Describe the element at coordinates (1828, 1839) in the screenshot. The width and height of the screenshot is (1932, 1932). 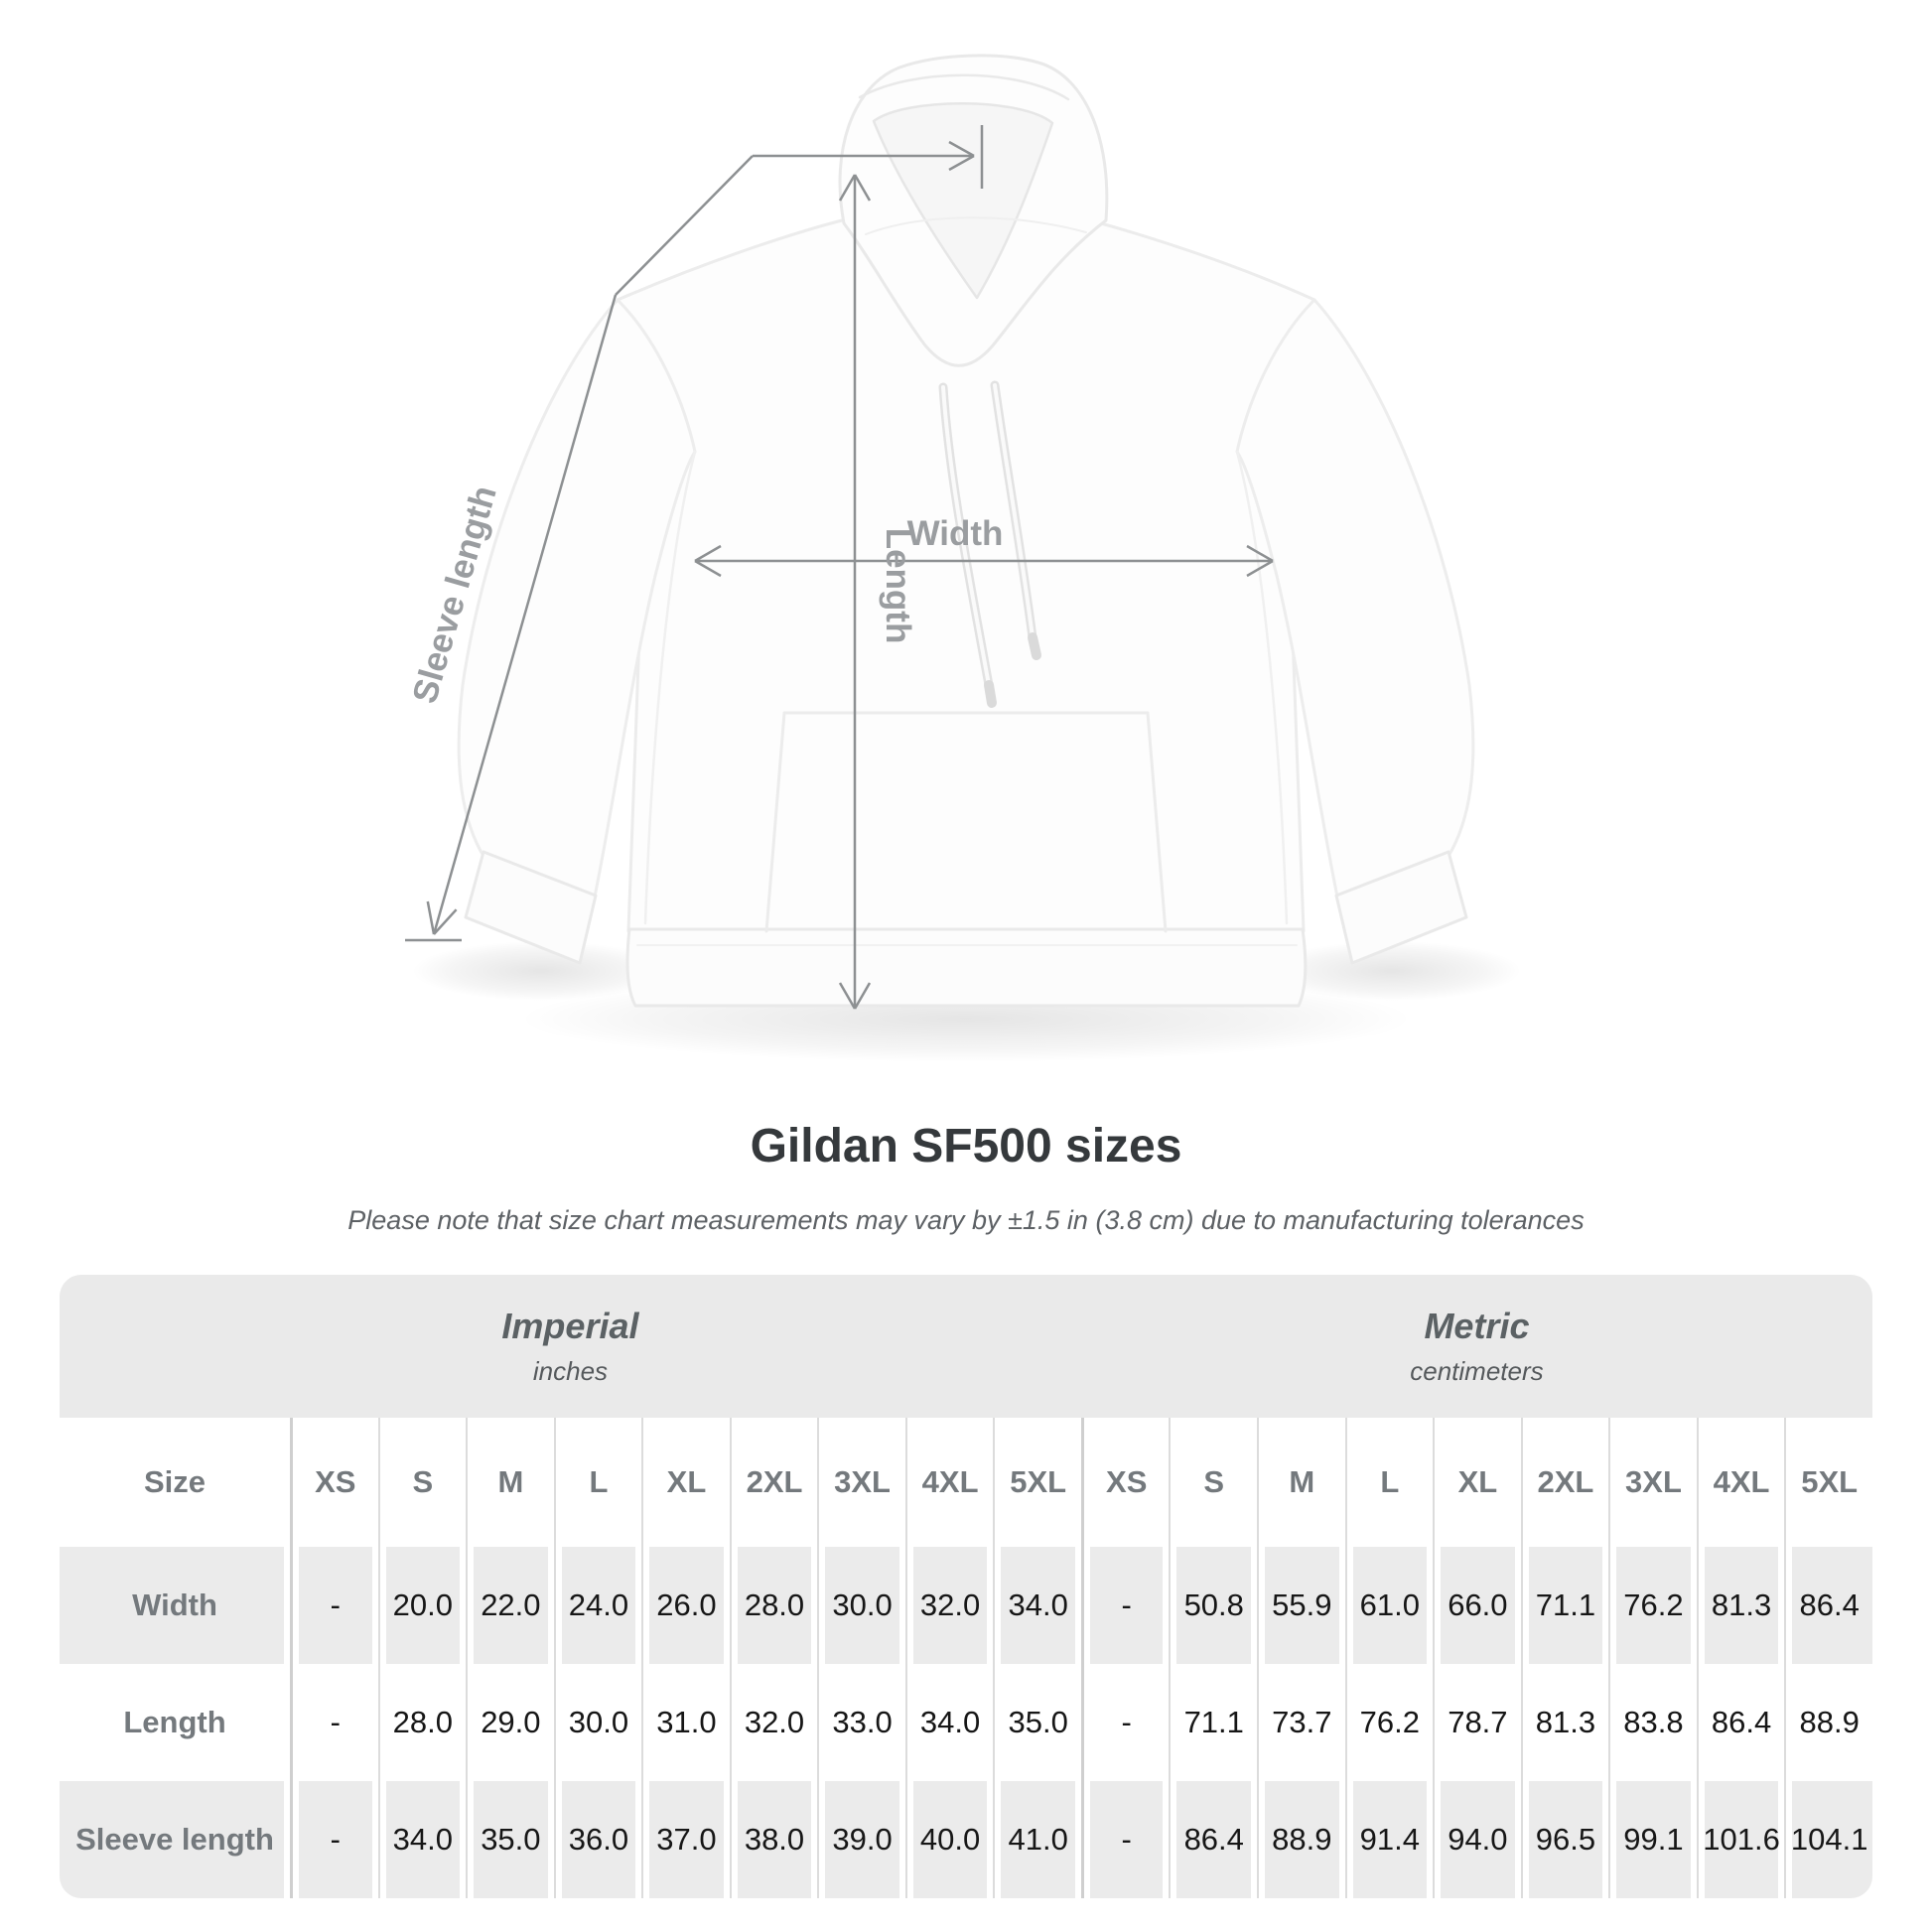
I see `size-value-cell: 104.1` at that location.